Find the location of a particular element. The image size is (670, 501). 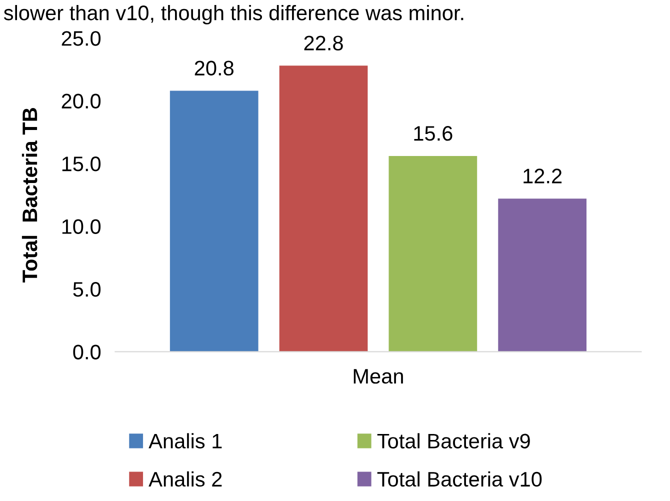

text: slower than v10, though this difference was minor. is located at coordinates (234, 14).